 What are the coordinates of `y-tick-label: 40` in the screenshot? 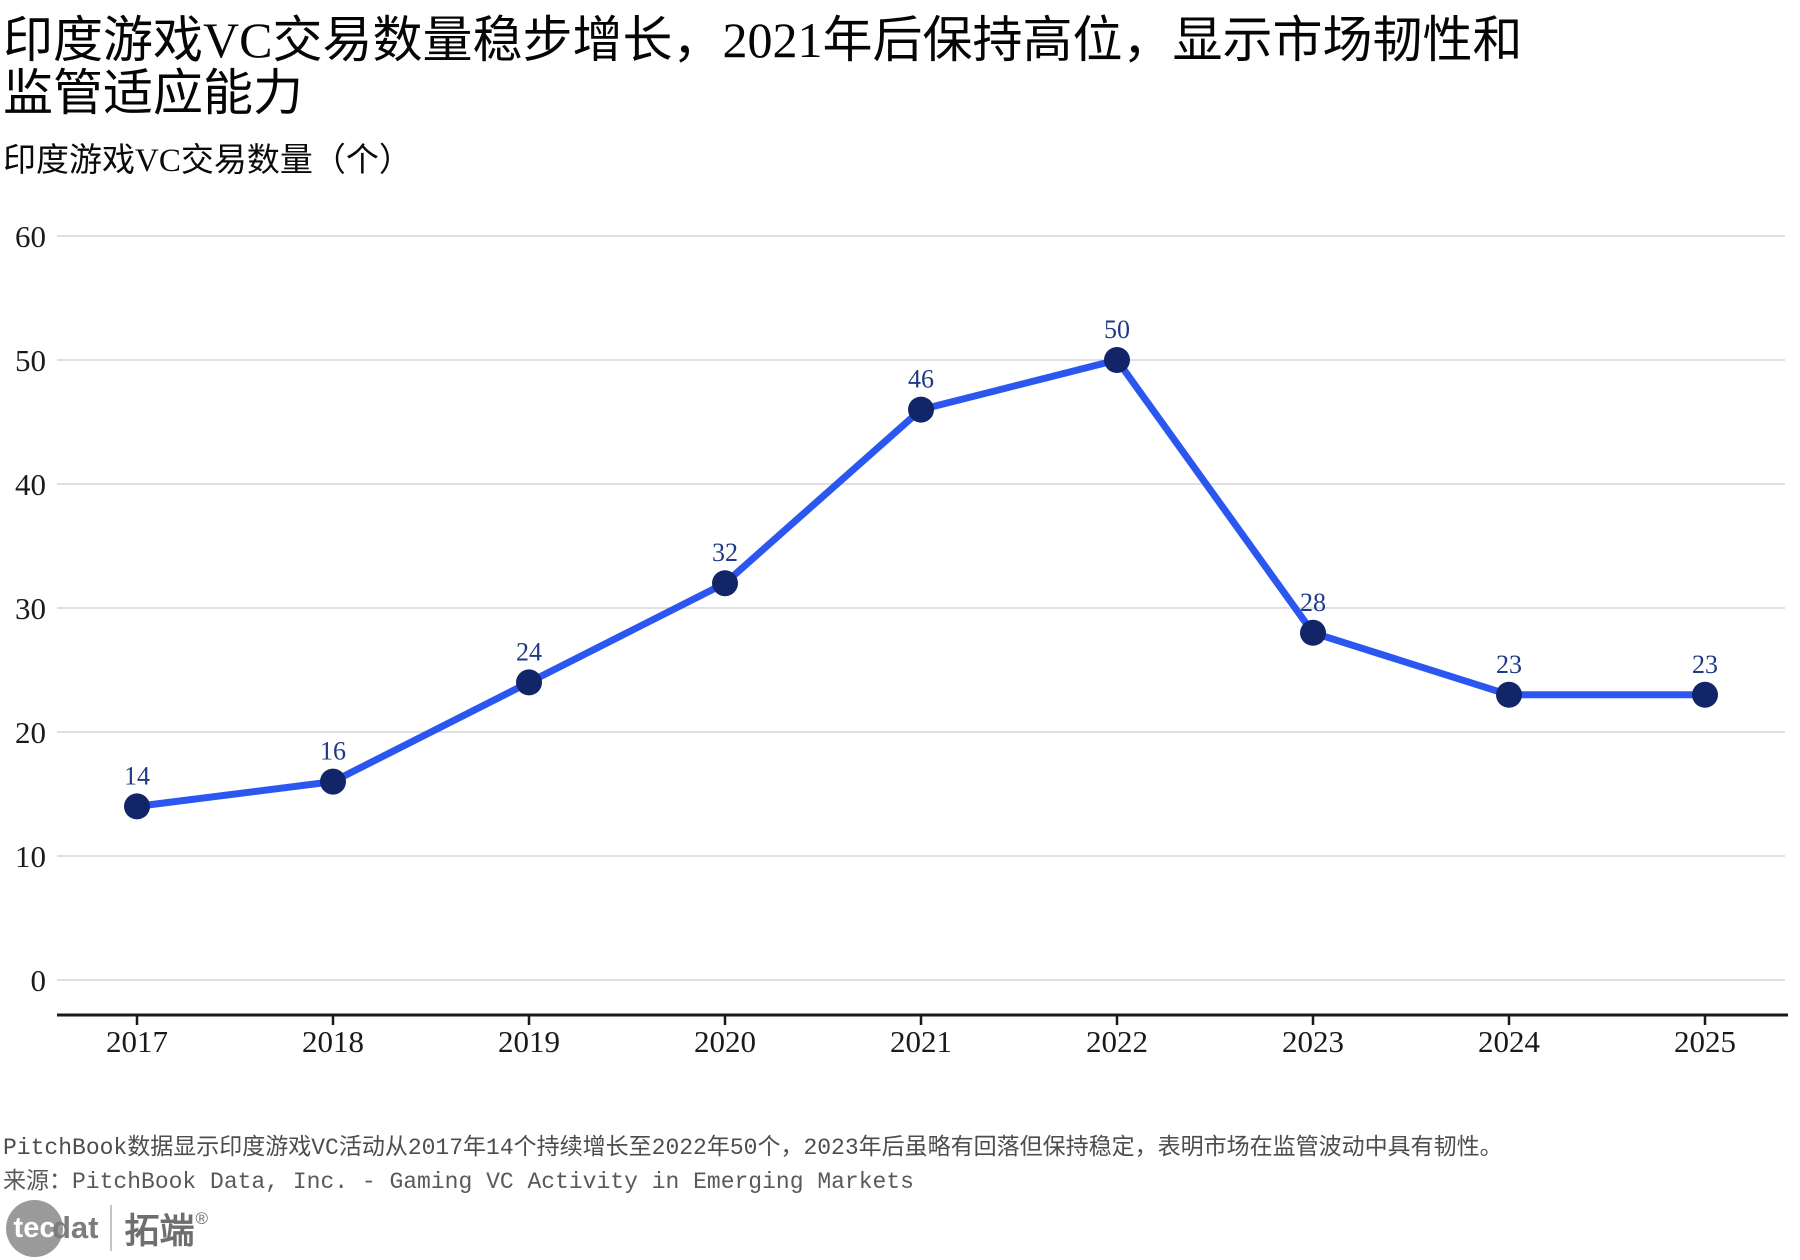 It's located at (30, 484).